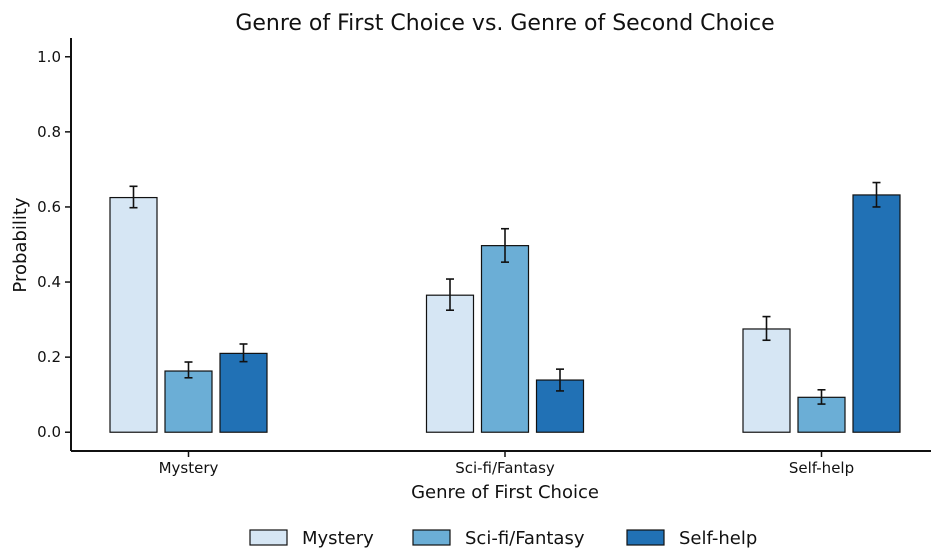  I want to click on legend-label: Self-help, so click(718, 538).